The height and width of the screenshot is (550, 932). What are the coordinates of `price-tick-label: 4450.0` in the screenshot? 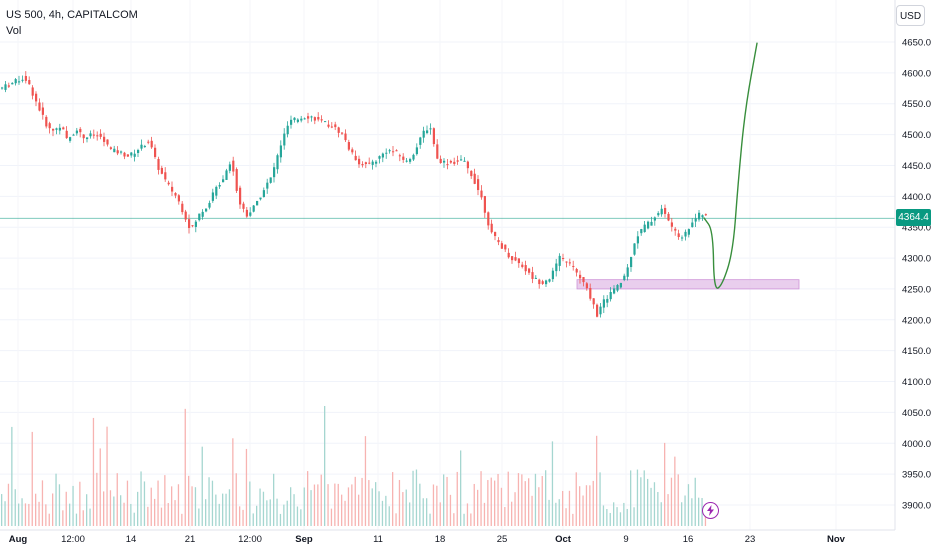 It's located at (916, 166).